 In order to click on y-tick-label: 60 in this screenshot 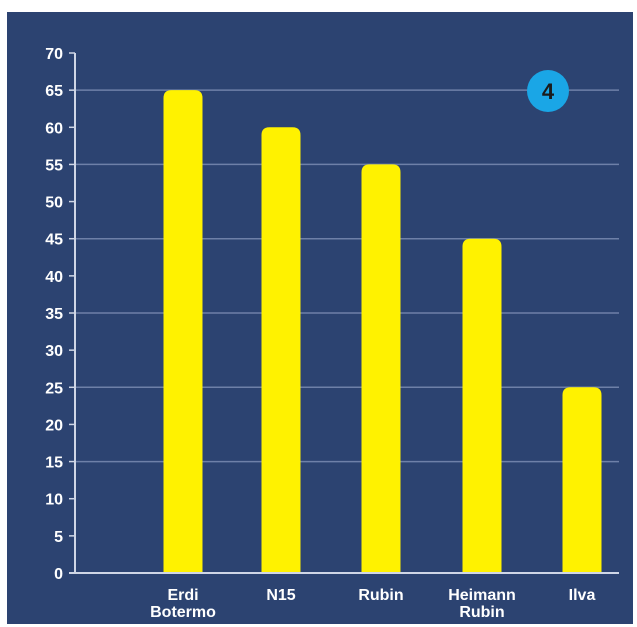, I will do `click(54, 128)`.